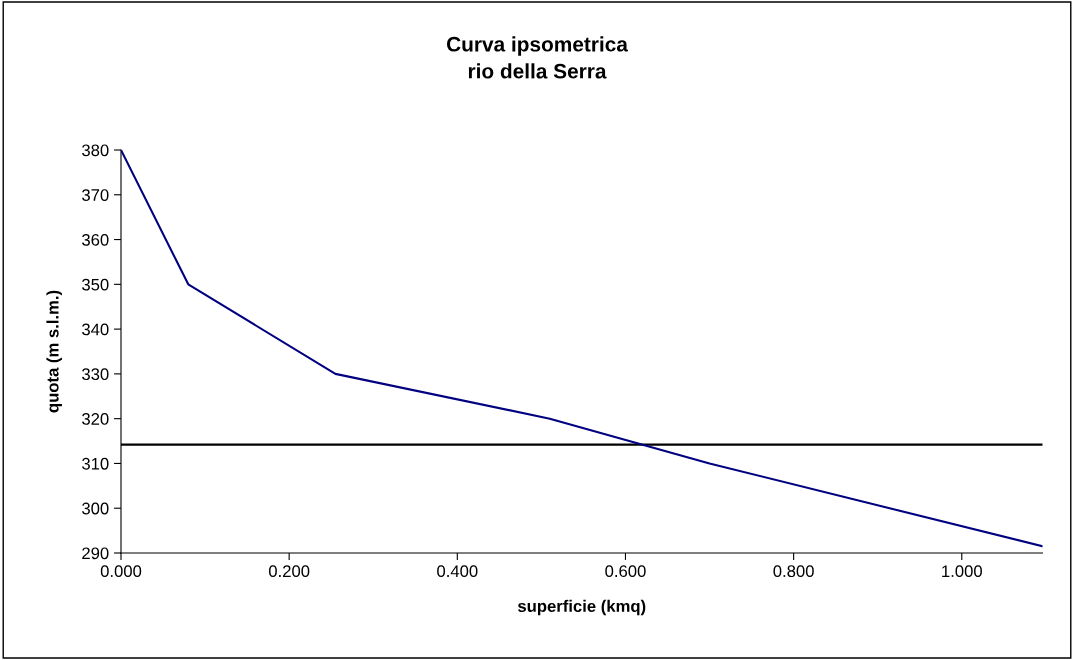 The height and width of the screenshot is (660, 1074). What do you see at coordinates (95, 239) in the screenshot?
I see `y-tick-label: 360` at bounding box center [95, 239].